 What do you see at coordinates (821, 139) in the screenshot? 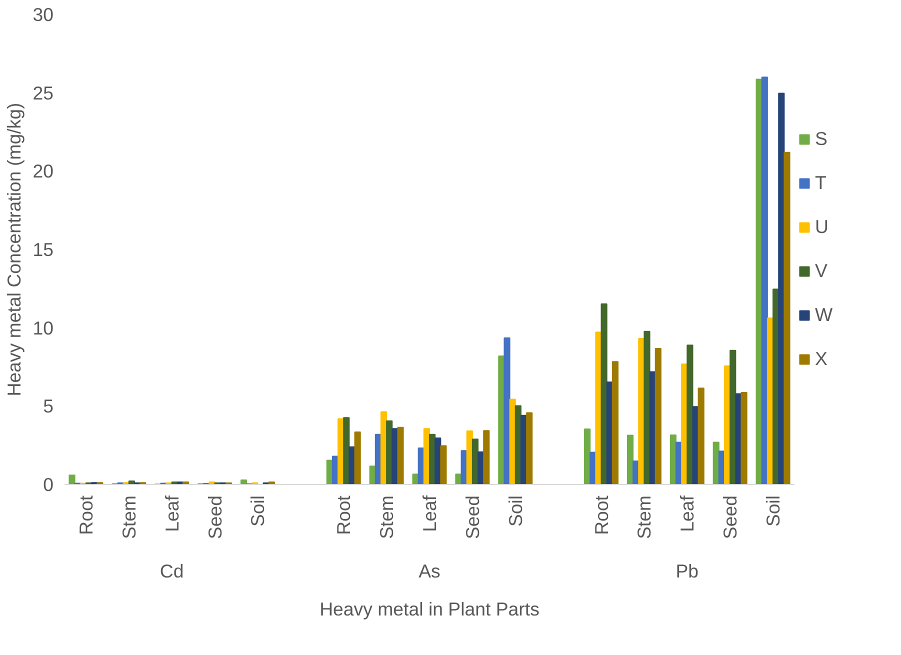
I see `legend-label: S` at bounding box center [821, 139].